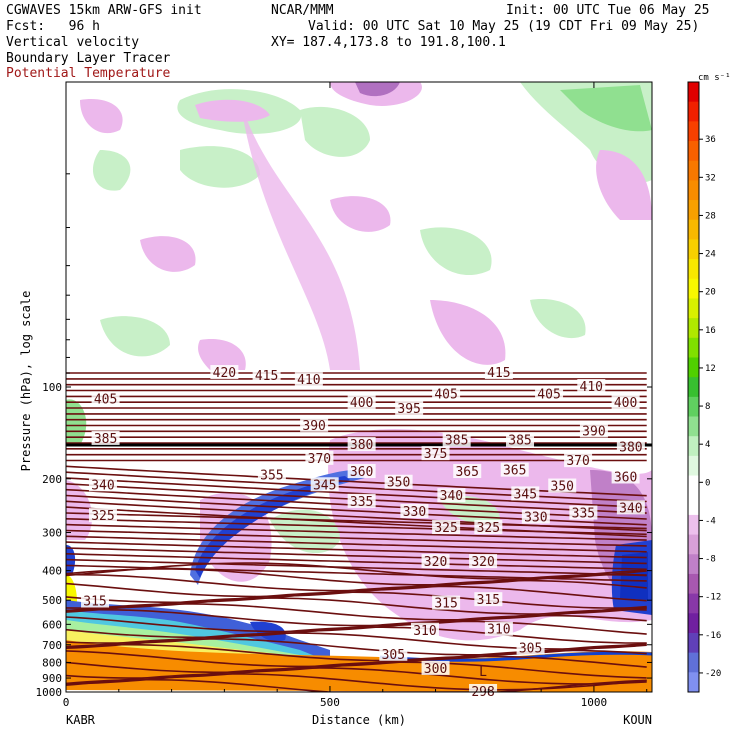  I want to click on theta-label: 385, so click(105, 439).